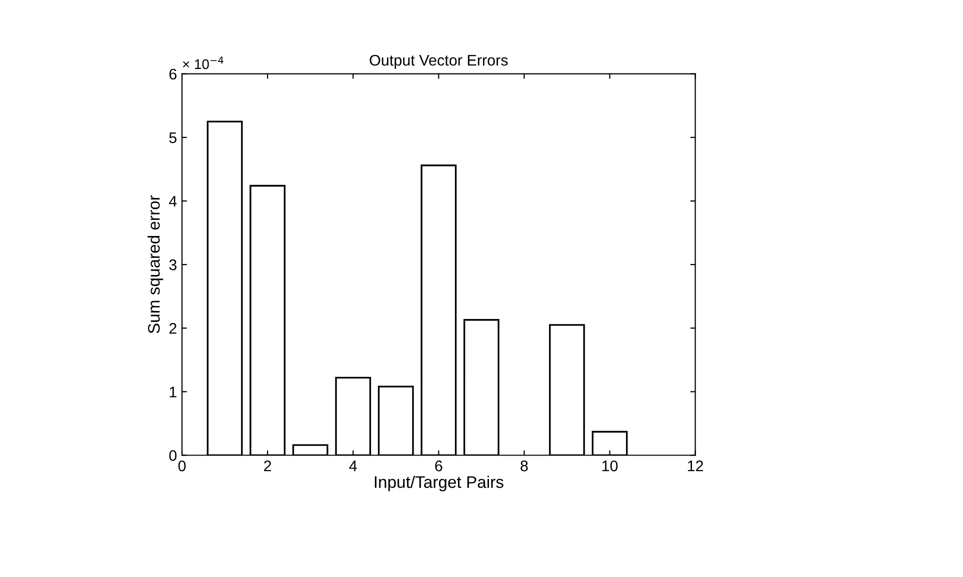 The width and height of the screenshot is (963, 577). What do you see at coordinates (696, 466) in the screenshot?
I see `x-tick-label: 12` at bounding box center [696, 466].